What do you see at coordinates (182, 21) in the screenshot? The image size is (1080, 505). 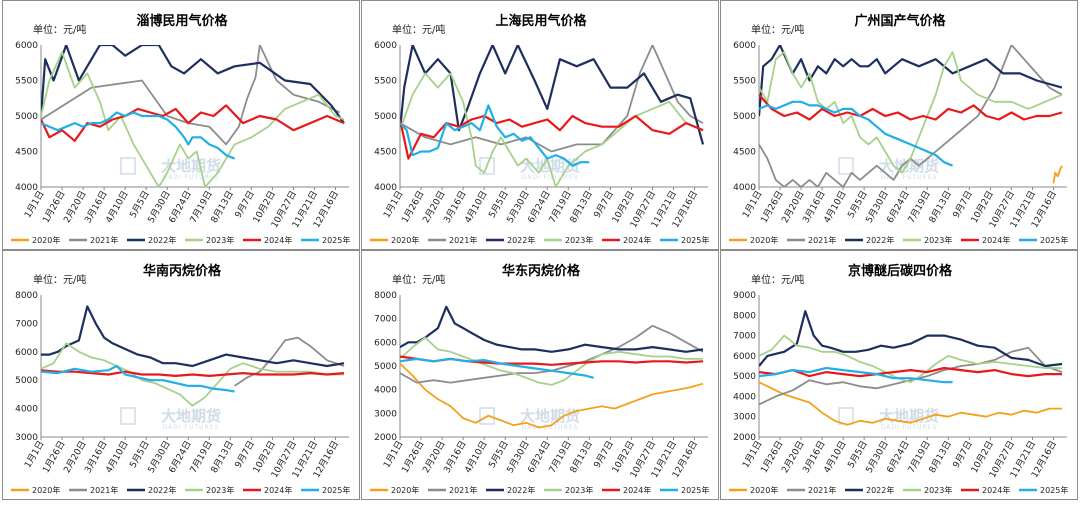 I see `chart-title: 淄博民用气价格` at bounding box center [182, 21].